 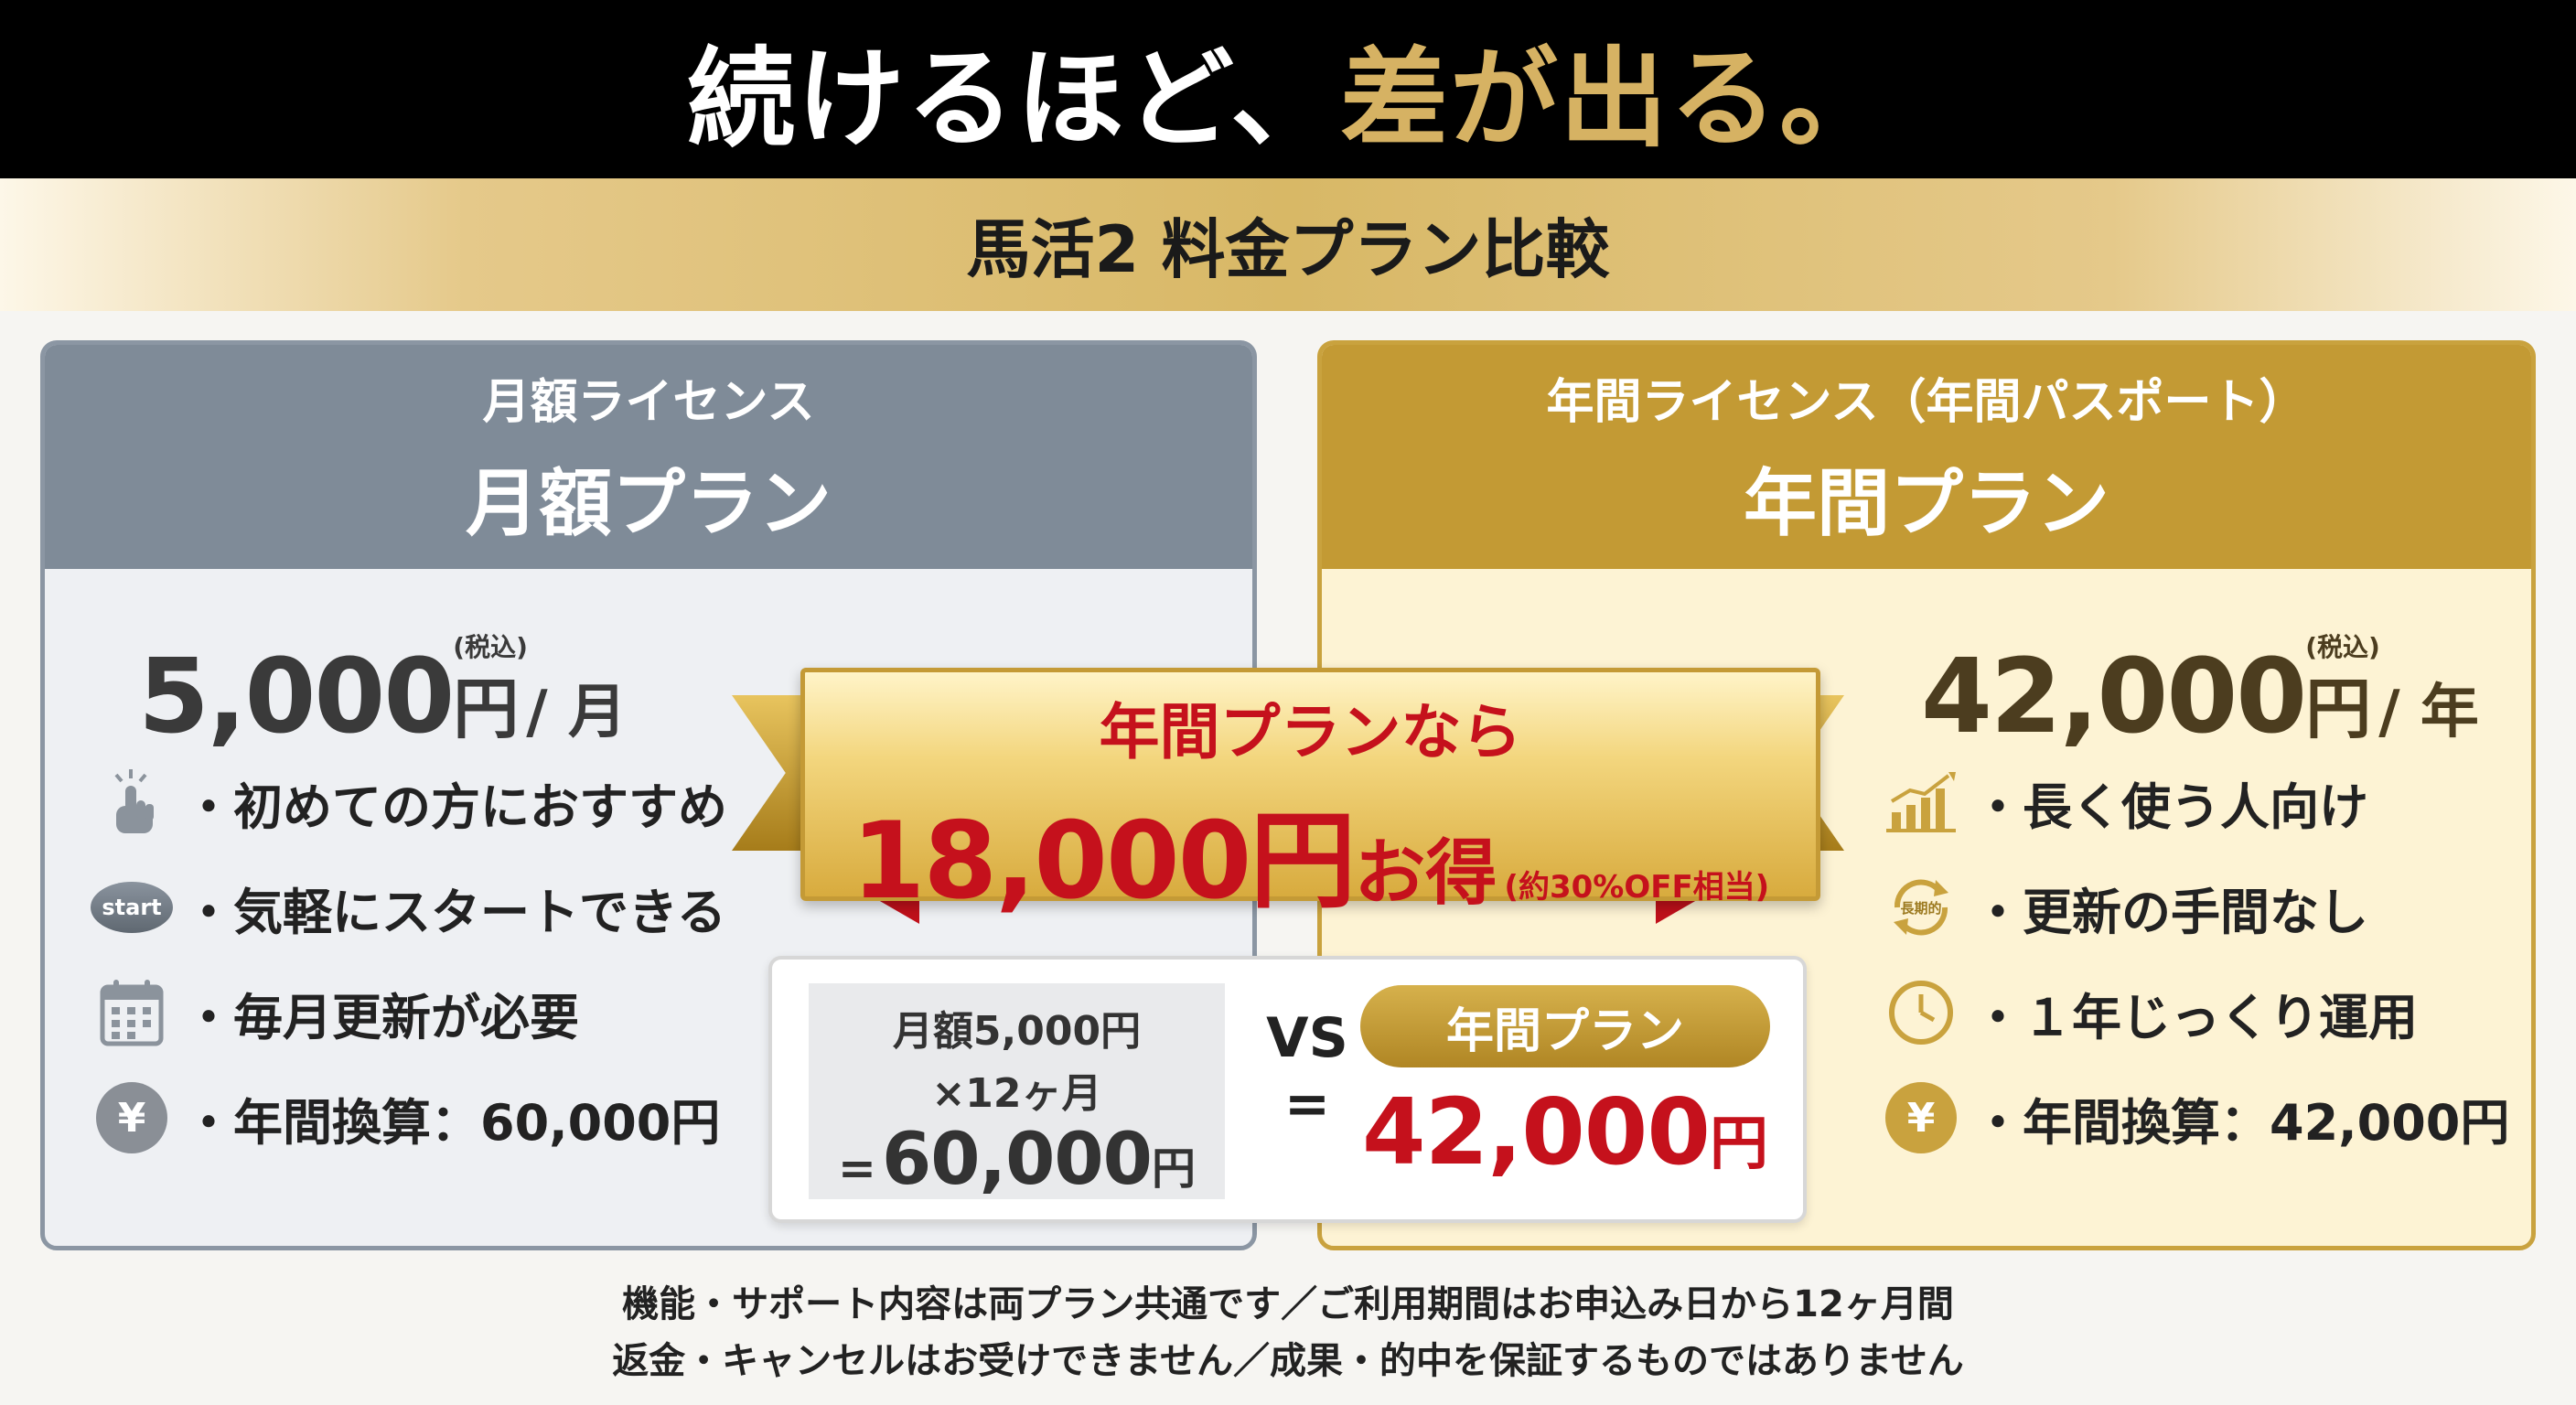 What do you see at coordinates (1288, 249) in the screenshot?
I see `page-subtitle: 馬活2 料金プラン比較` at bounding box center [1288, 249].